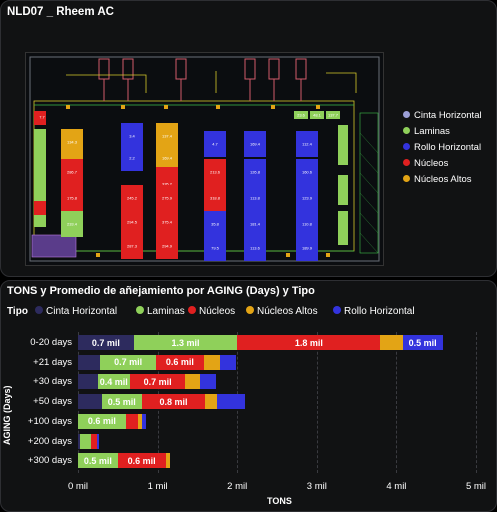  I want to click on storage-block-label: 294.9, so click(167, 246).